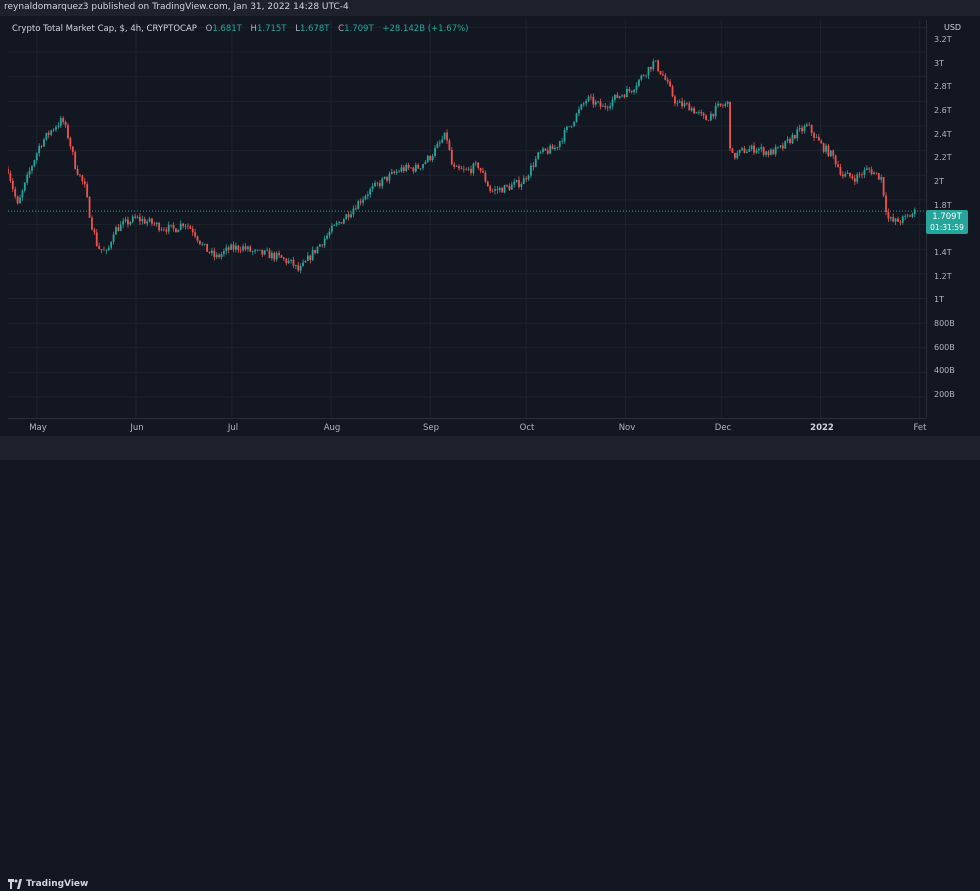 Image resolution: width=980 pixels, height=891 pixels. Describe the element at coordinates (38, 428) in the screenshot. I see `time-tick: May` at that location.